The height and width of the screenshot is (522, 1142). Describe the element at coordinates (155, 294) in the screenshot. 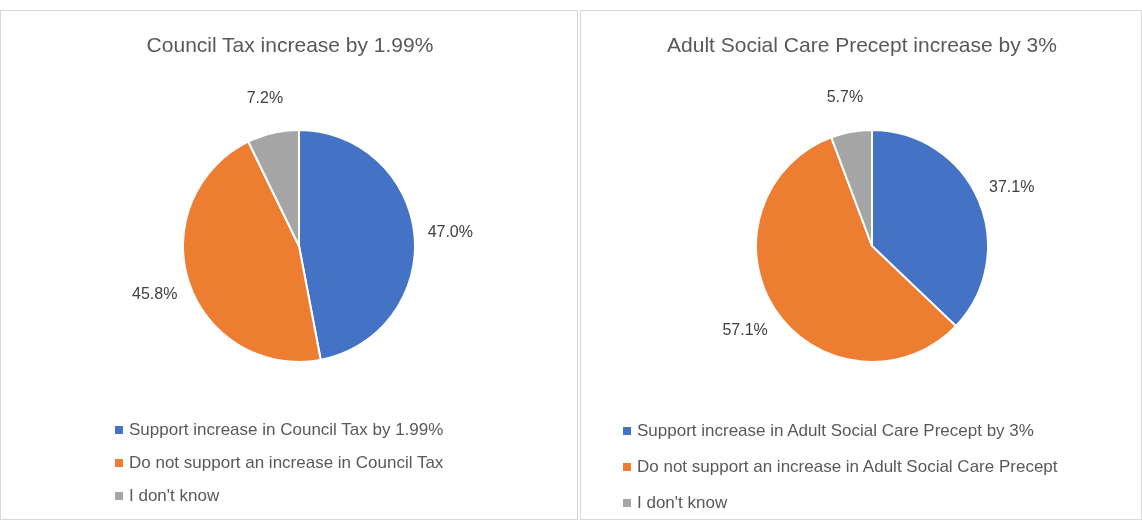

I see `data-label: 45.8%` at that location.